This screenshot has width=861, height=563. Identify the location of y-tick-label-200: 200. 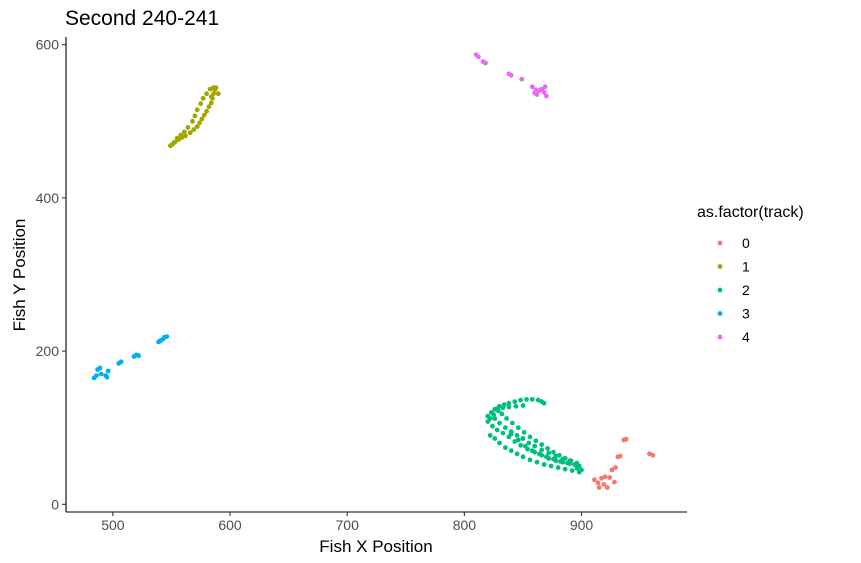
(48, 351).